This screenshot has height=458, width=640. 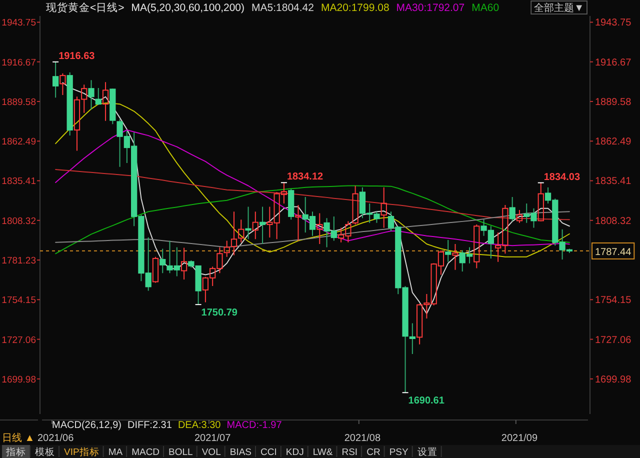 I want to click on chart-title: 现货黄金<日线>, so click(x=85, y=7).